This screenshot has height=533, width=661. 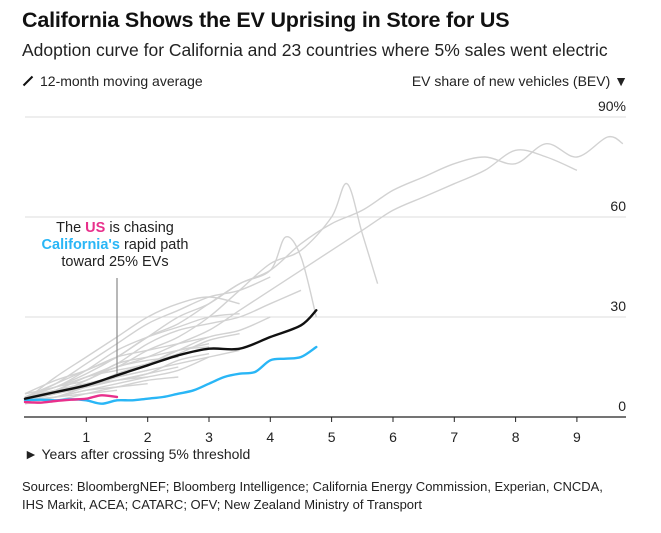 I want to click on y-tick-label-0: 0, so click(x=622, y=406).